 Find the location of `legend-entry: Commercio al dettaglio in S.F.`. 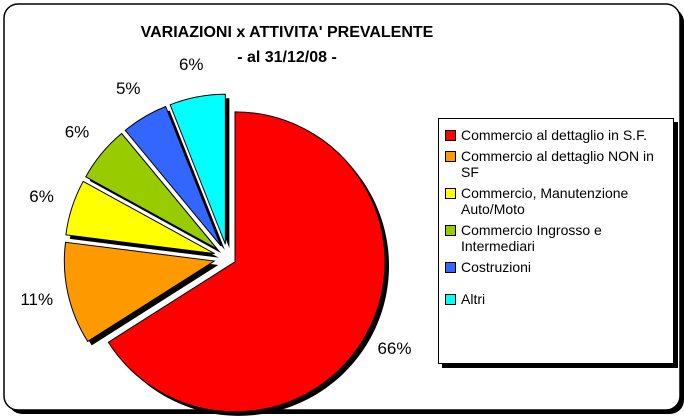

legend-entry: Commercio al dettaglio in S.F. is located at coordinates (557, 135).